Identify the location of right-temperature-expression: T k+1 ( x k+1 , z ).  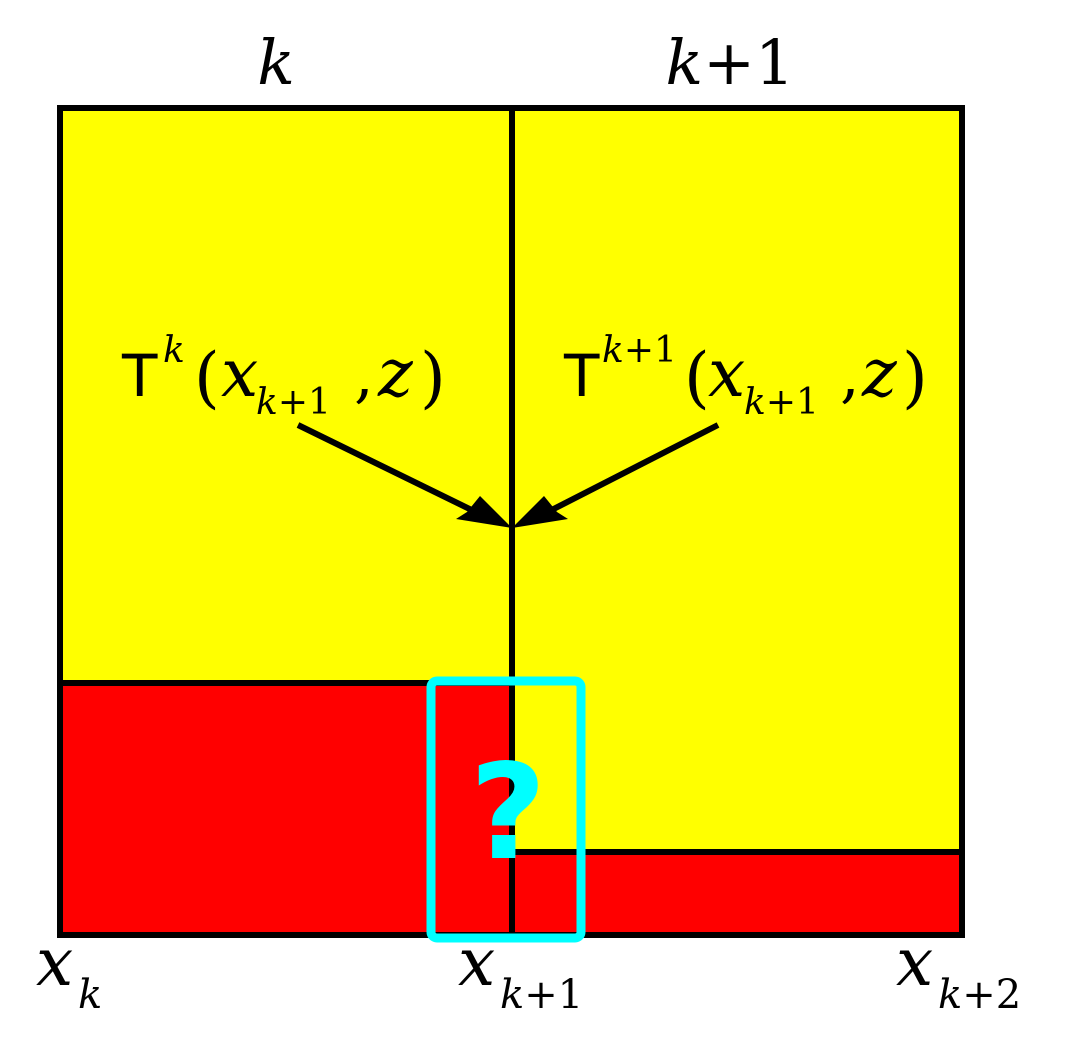
(745, 376).